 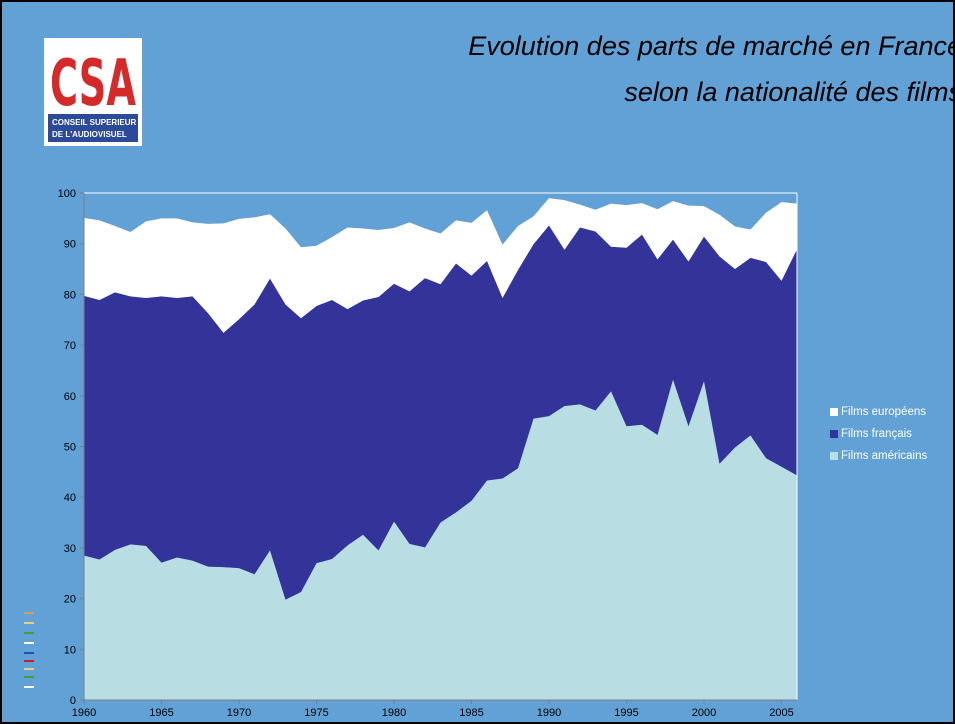 What do you see at coordinates (70, 600) in the screenshot?
I see `y-tick-label: 20` at bounding box center [70, 600].